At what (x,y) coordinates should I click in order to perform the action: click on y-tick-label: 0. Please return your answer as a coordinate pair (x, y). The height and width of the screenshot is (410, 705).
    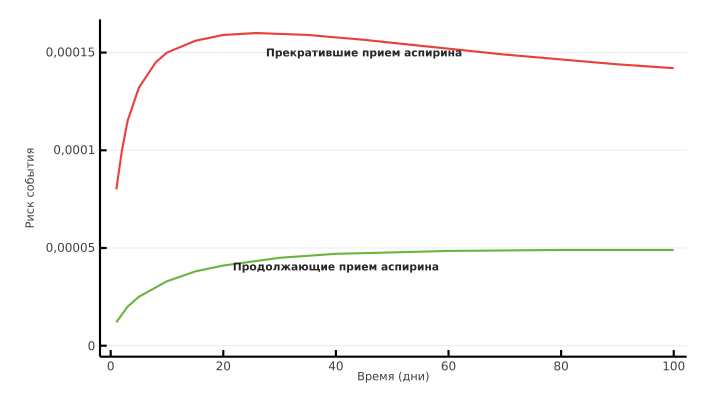
    Looking at the image, I should click on (91, 345).